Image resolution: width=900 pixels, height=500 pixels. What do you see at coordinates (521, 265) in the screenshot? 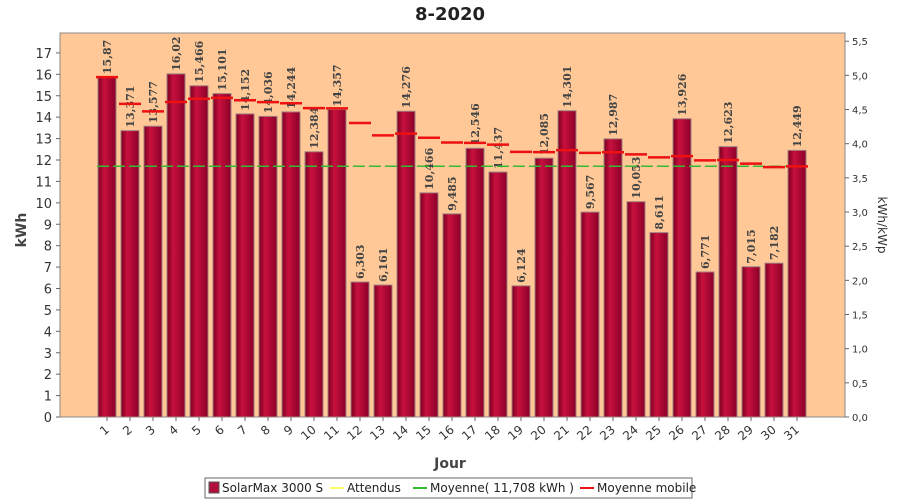
I see `value-label: 6,124` at bounding box center [521, 265].